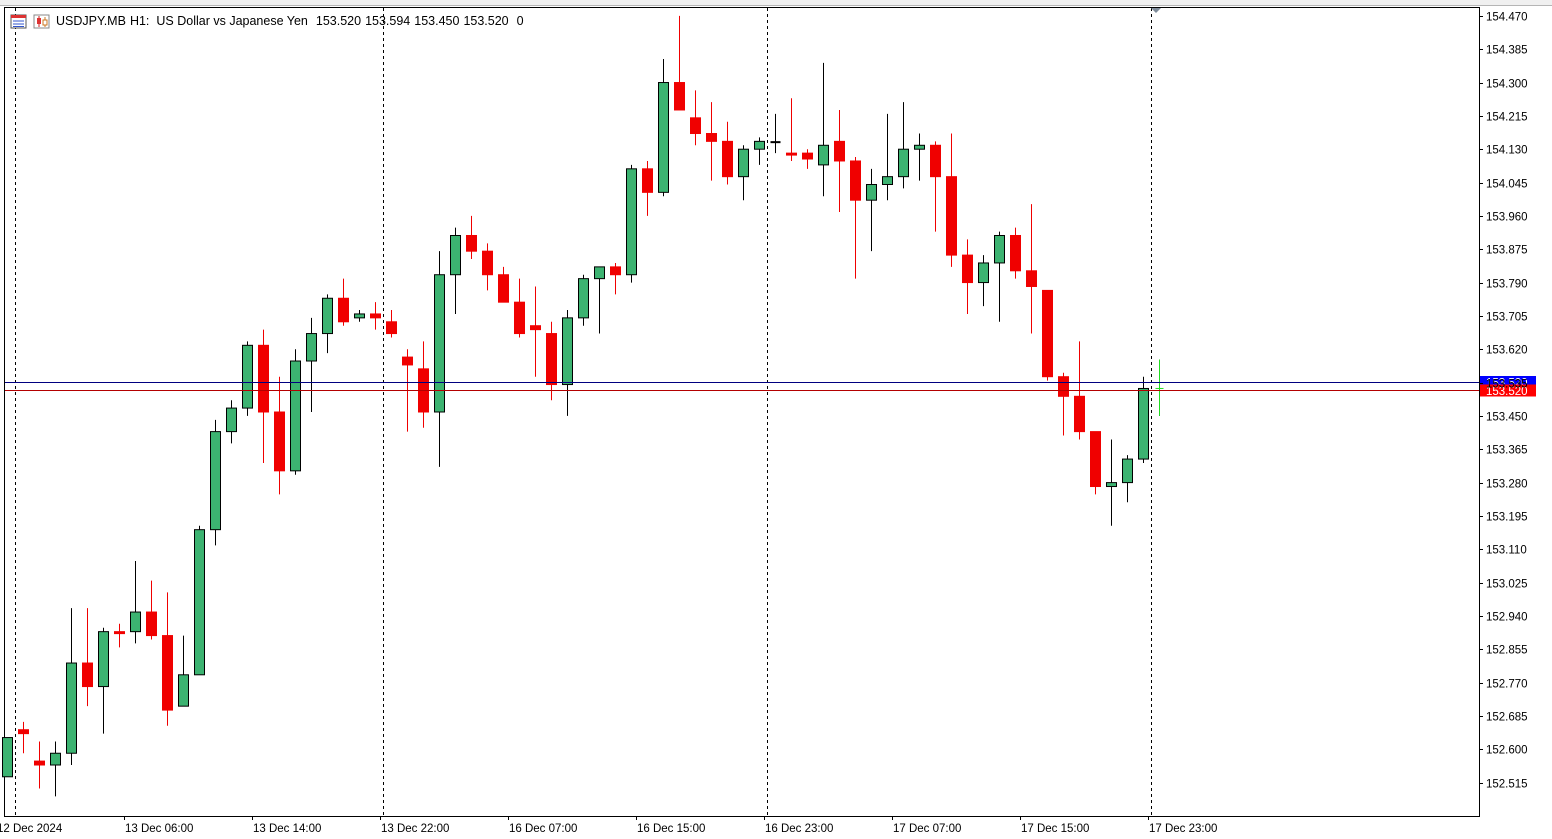 Image resolution: width=1552 pixels, height=839 pixels. What do you see at coordinates (1507, 218) in the screenshot?
I see `price-tick-label: 153.960` at bounding box center [1507, 218].